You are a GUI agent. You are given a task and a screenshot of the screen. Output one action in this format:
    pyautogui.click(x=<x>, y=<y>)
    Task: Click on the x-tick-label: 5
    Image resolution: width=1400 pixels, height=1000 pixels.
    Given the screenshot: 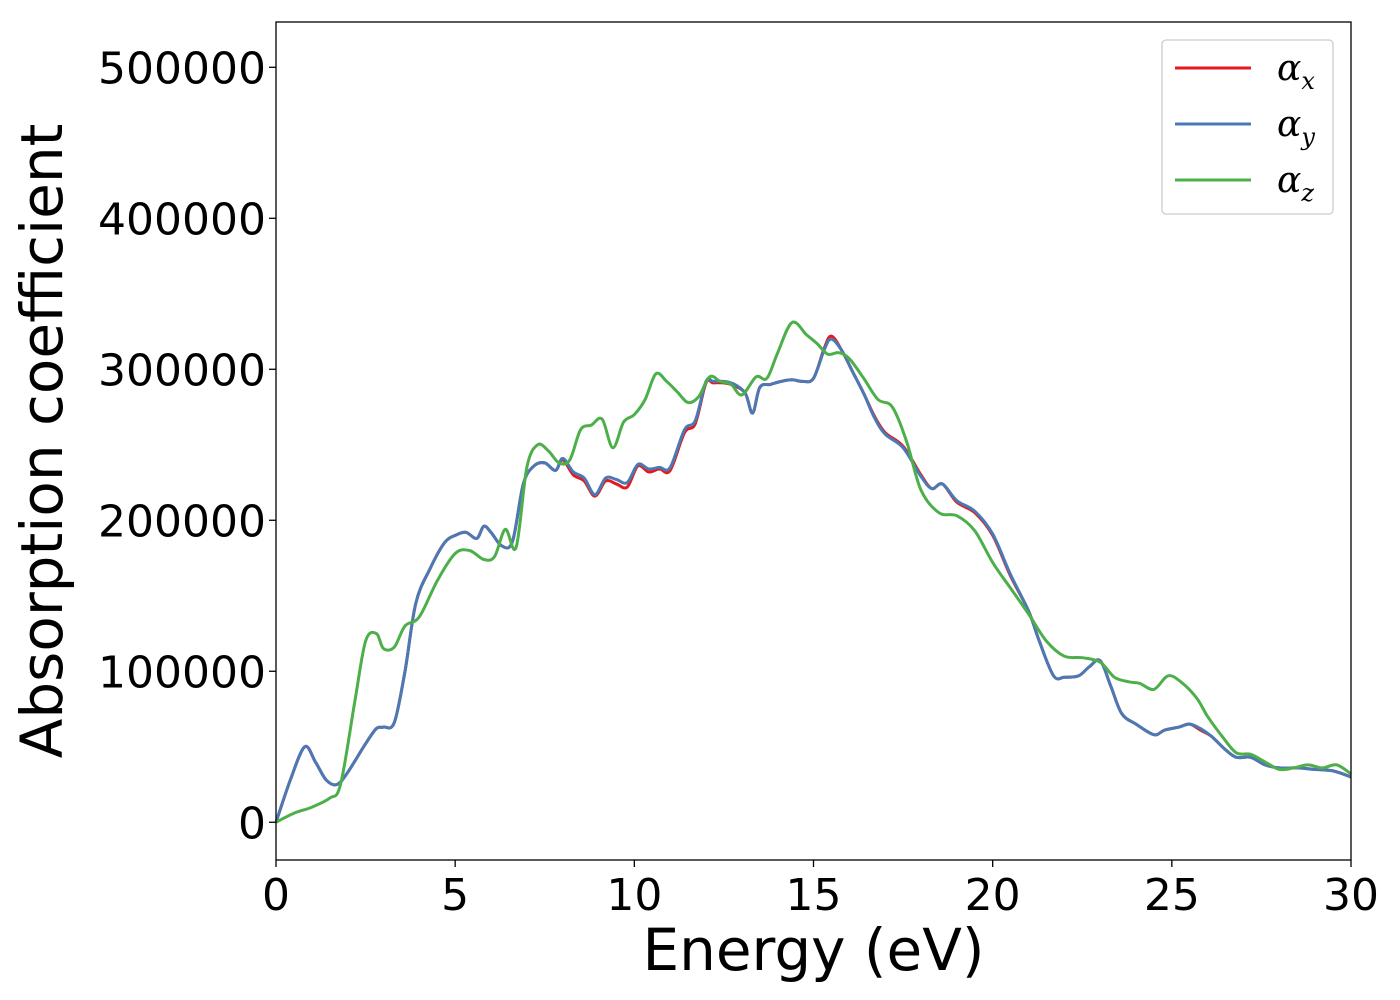 What is the action you would take?
    pyautogui.click(x=455, y=895)
    